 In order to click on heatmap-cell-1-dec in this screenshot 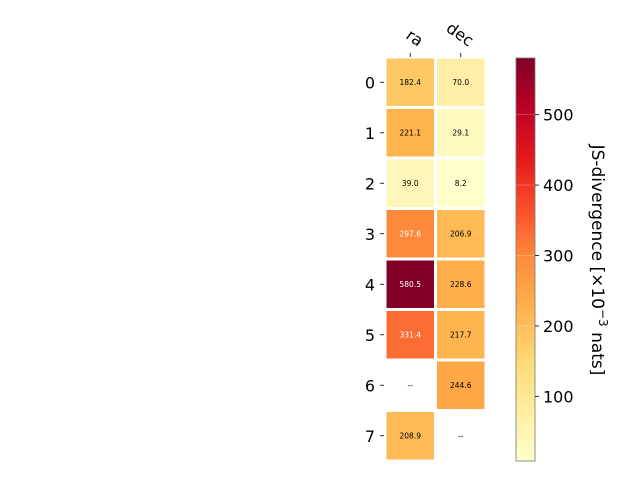, I will do `click(461, 133)`.